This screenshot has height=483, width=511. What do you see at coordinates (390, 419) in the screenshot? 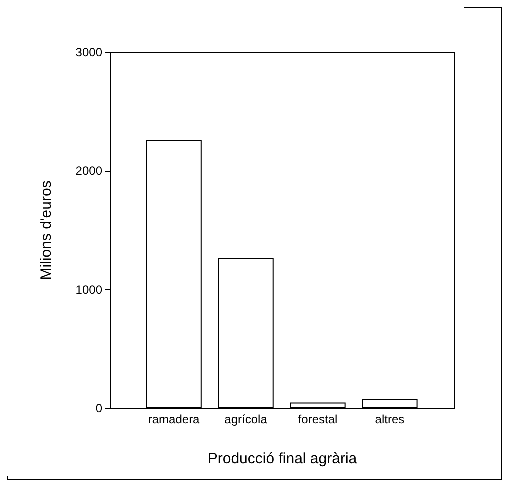
I see `x-tick-label: altres` at bounding box center [390, 419].